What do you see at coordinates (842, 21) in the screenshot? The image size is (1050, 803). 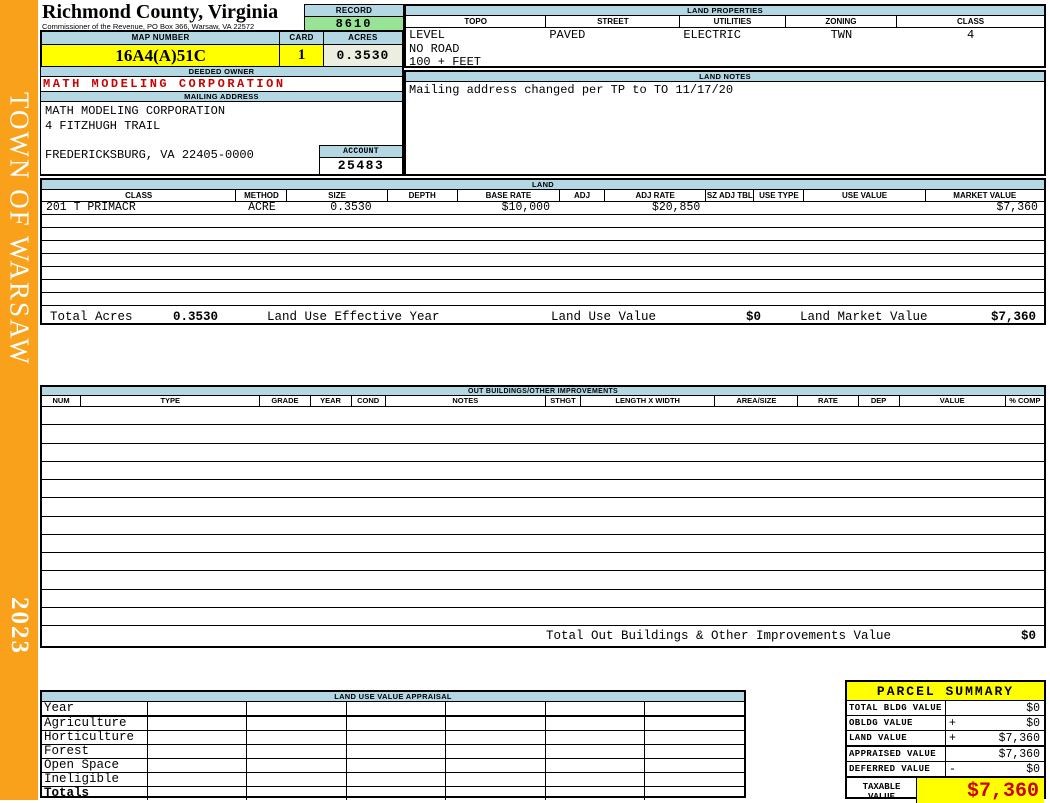 I see `land-properties-column-header: ZONING` at bounding box center [842, 21].